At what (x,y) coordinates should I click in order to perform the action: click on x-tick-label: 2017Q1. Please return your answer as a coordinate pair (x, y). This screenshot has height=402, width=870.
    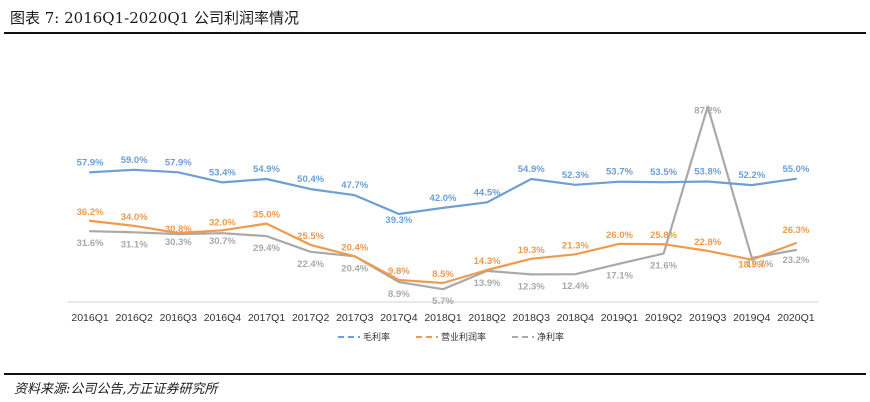
    Looking at the image, I should click on (267, 318).